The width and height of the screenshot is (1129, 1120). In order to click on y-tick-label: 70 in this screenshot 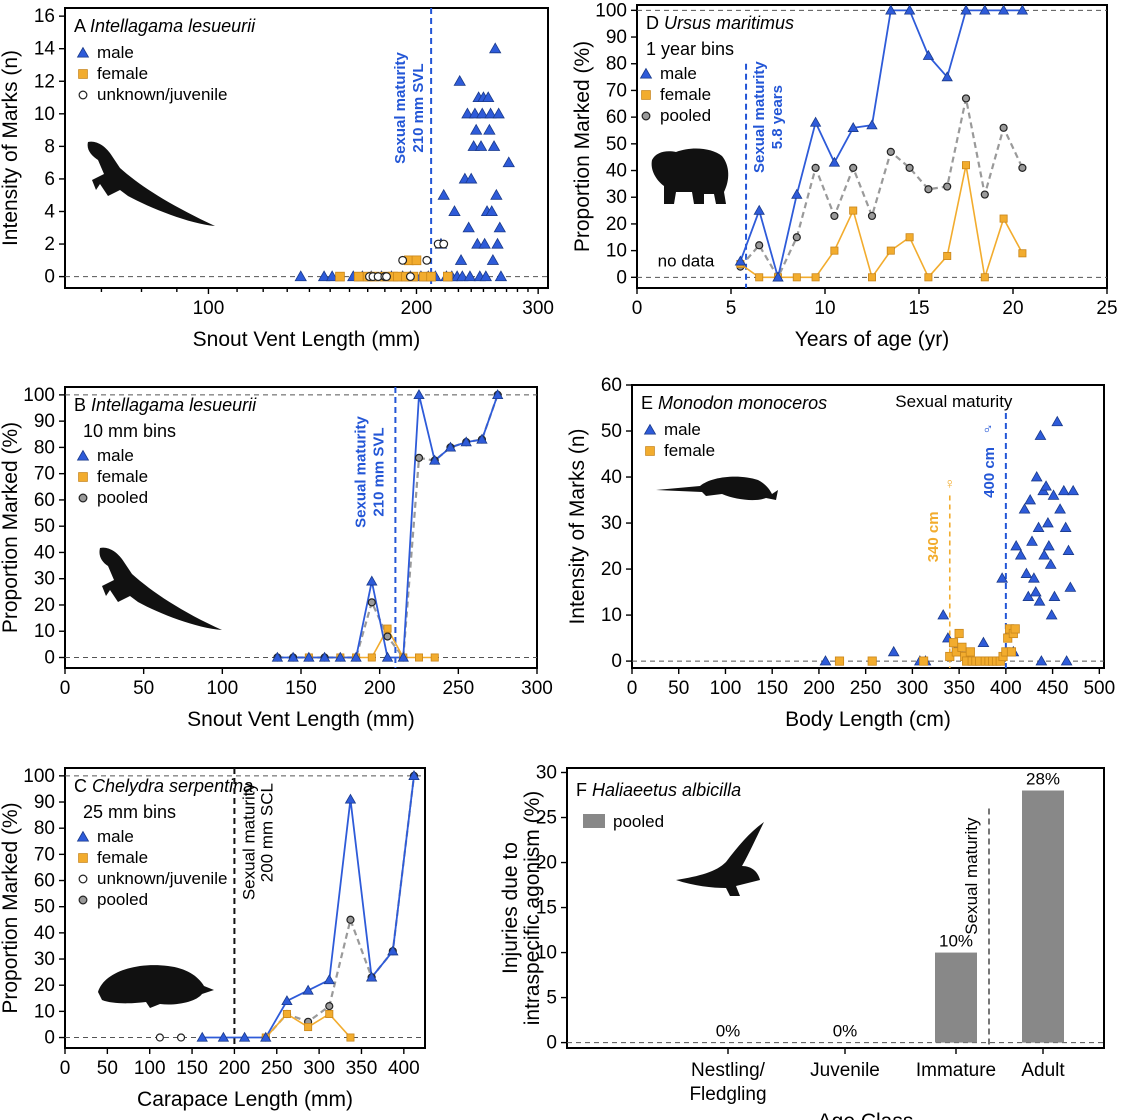, I will do `click(44, 474)`.